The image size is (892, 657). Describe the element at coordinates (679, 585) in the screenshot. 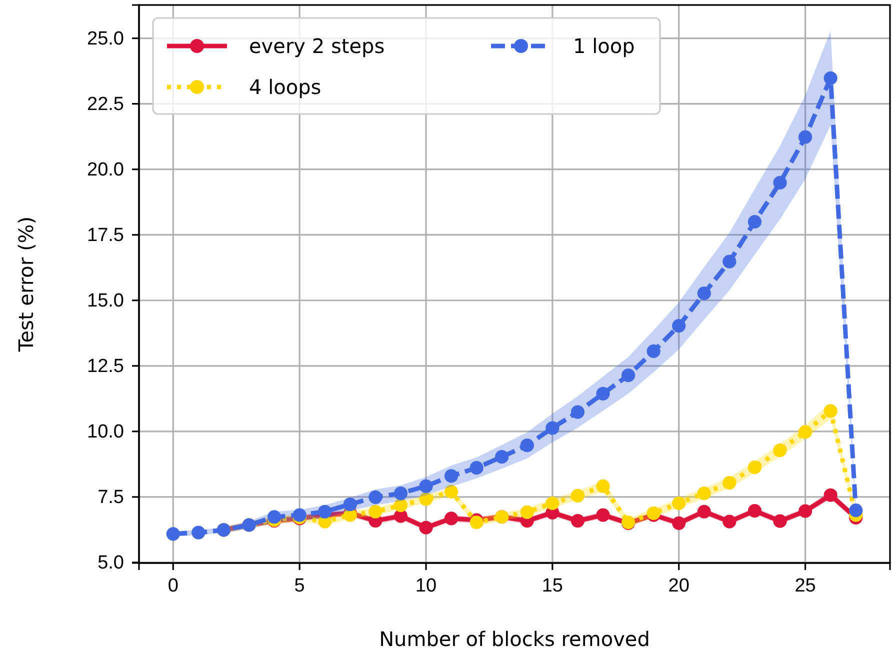

I see `x-tick-label: 20` at that location.